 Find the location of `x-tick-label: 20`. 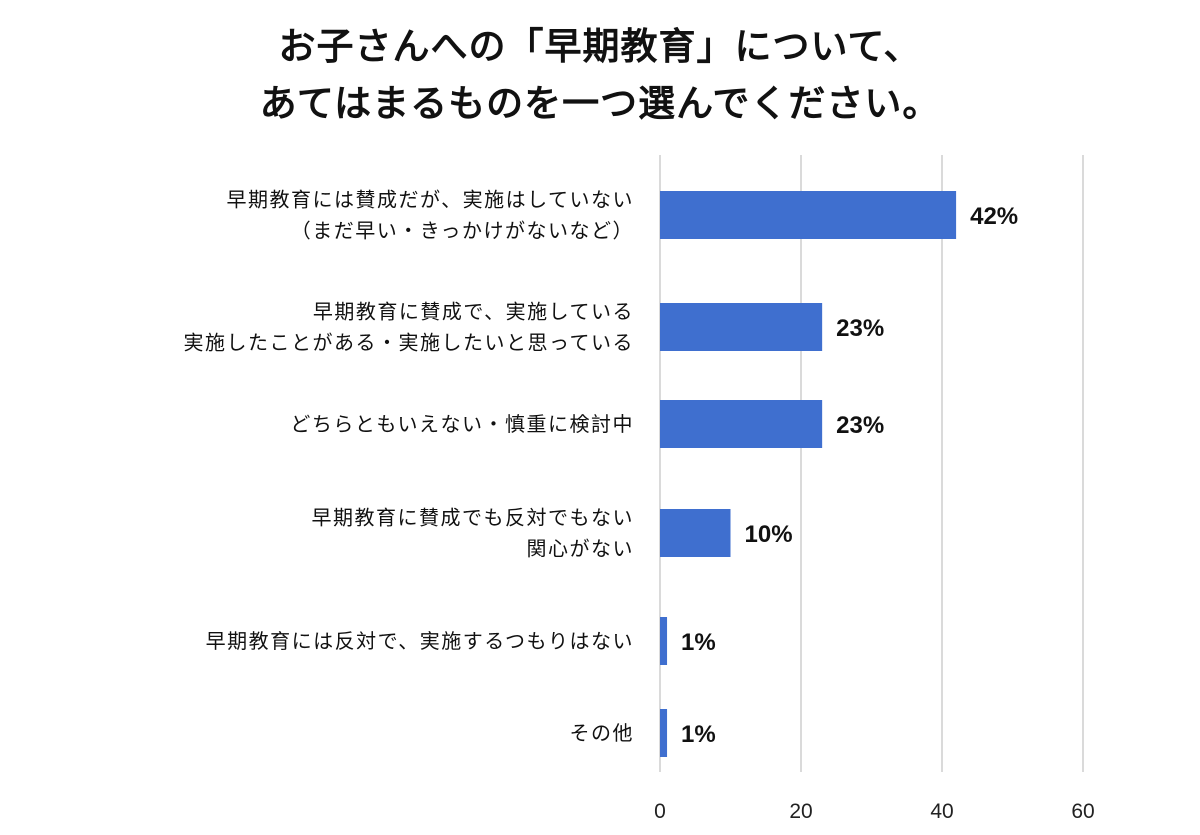

x-tick-label: 20 is located at coordinates (800, 811).